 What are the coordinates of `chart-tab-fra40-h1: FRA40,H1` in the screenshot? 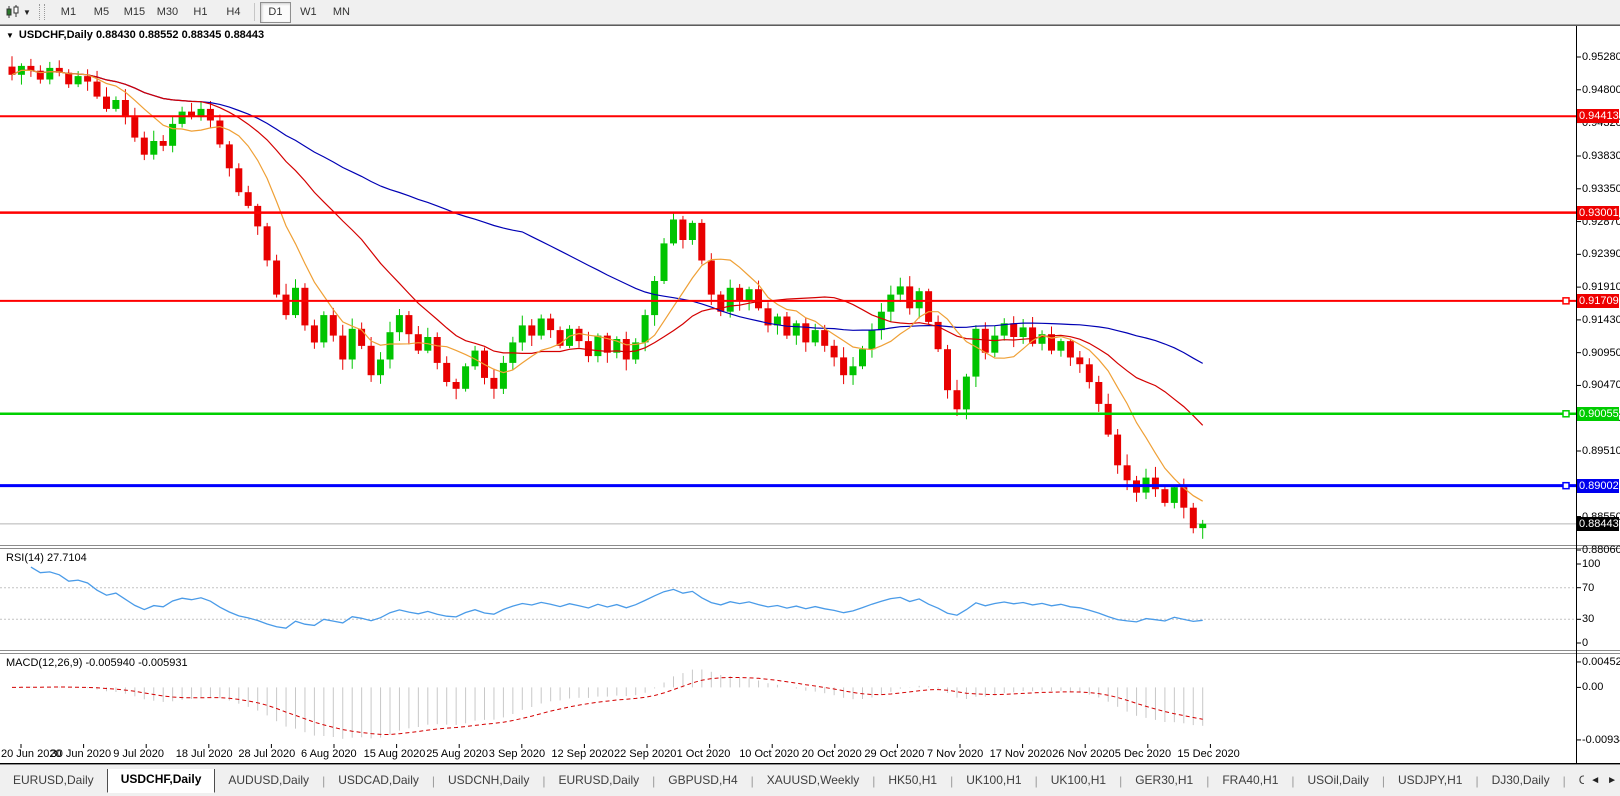 It's located at (1250, 780).